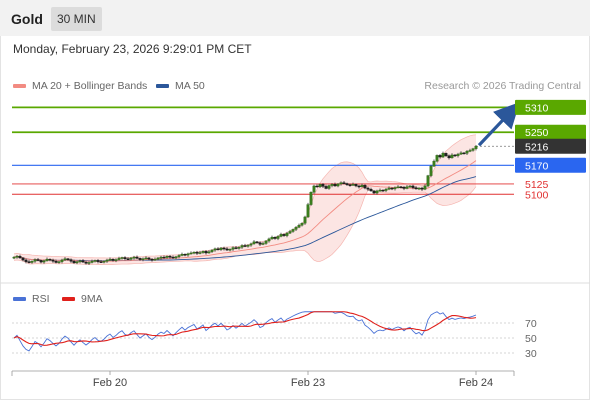 The height and width of the screenshot is (400, 590). I want to click on forecast-arrow, so click(498, 124).